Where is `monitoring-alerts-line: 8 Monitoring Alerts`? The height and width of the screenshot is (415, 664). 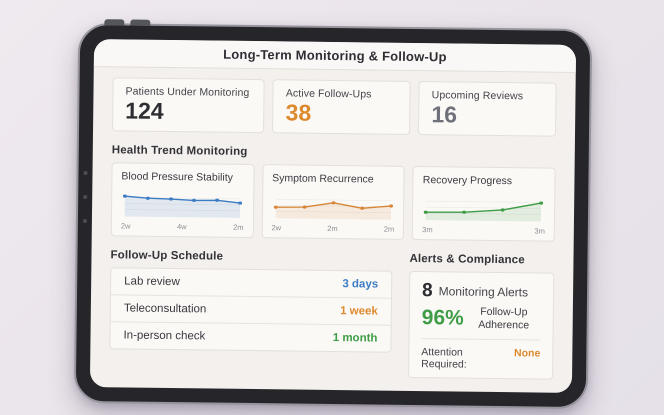
monitoring-alerts-line: 8 Monitoring Alerts is located at coordinates (481, 291).